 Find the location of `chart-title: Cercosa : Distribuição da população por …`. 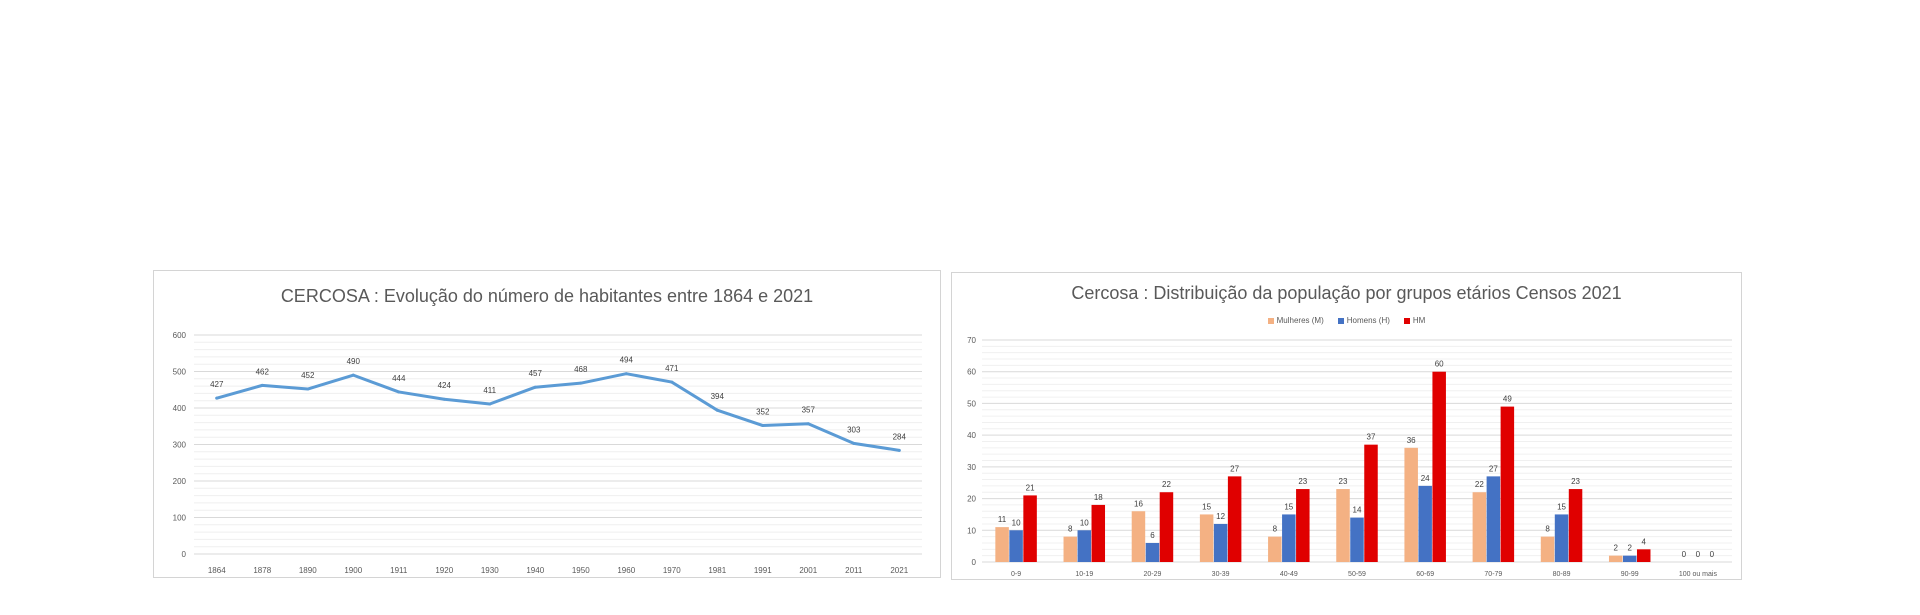

chart-title: Cercosa : Distribuição da população por … is located at coordinates (1346, 293).